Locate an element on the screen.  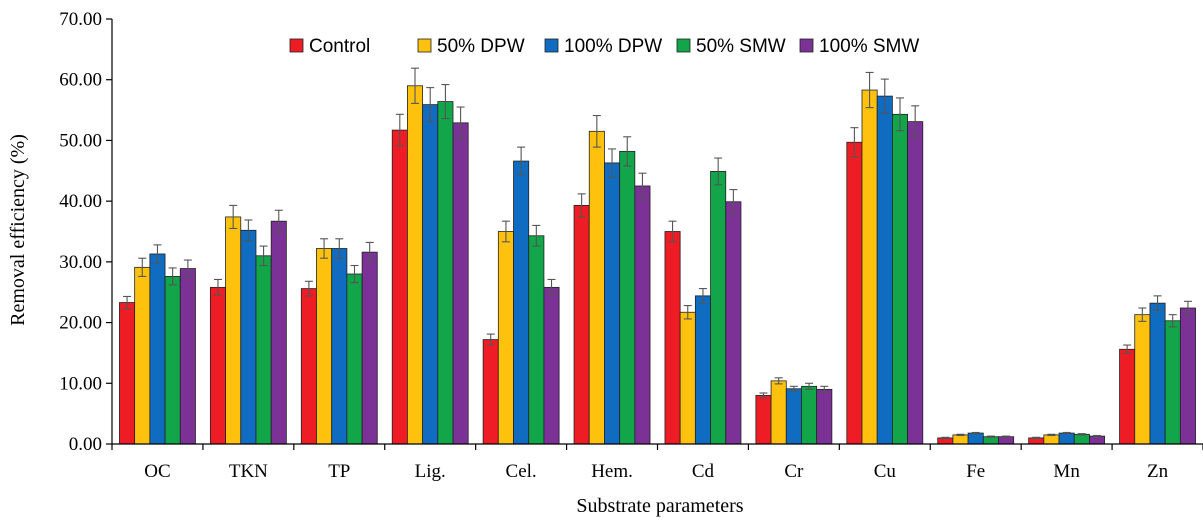
x-tick-label: Cu is located at coordinates (885, 471).